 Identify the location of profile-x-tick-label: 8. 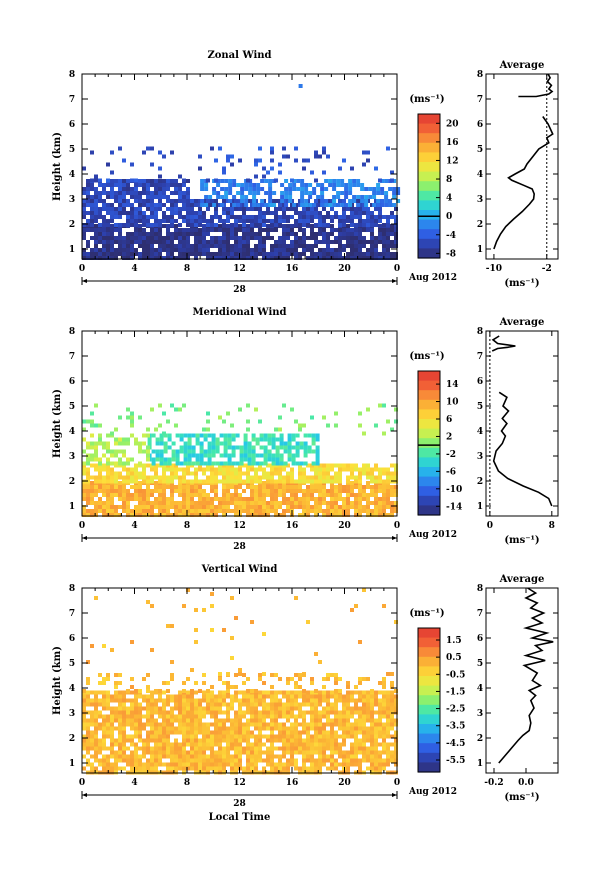
(552, 526).